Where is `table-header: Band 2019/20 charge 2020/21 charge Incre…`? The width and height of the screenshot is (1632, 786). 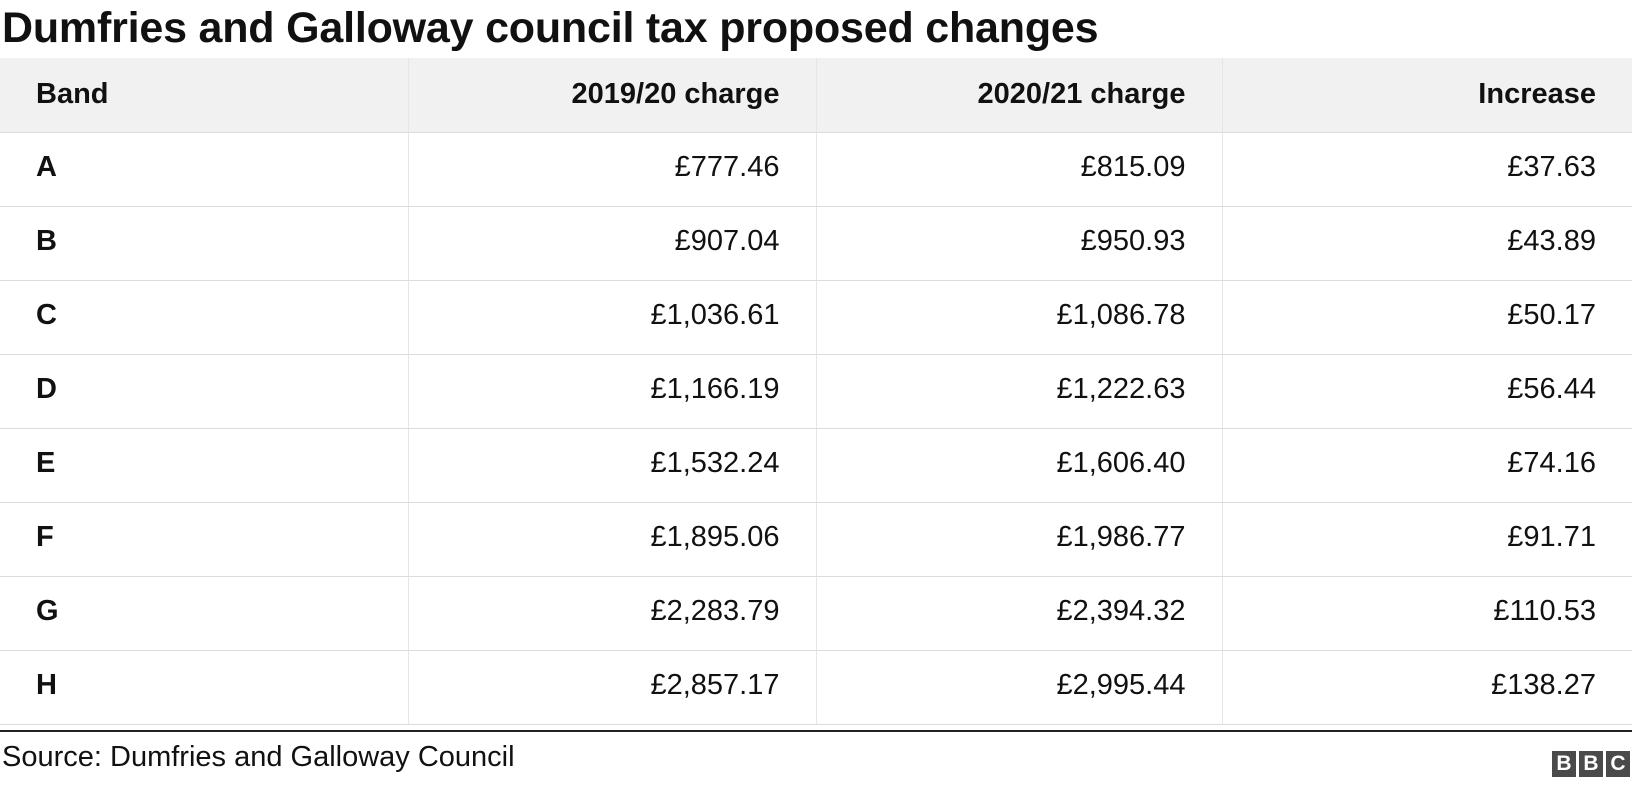
table-header: Band 2019/20 charge 2020/21 charge Incre… is located at coordinates (816, 95).